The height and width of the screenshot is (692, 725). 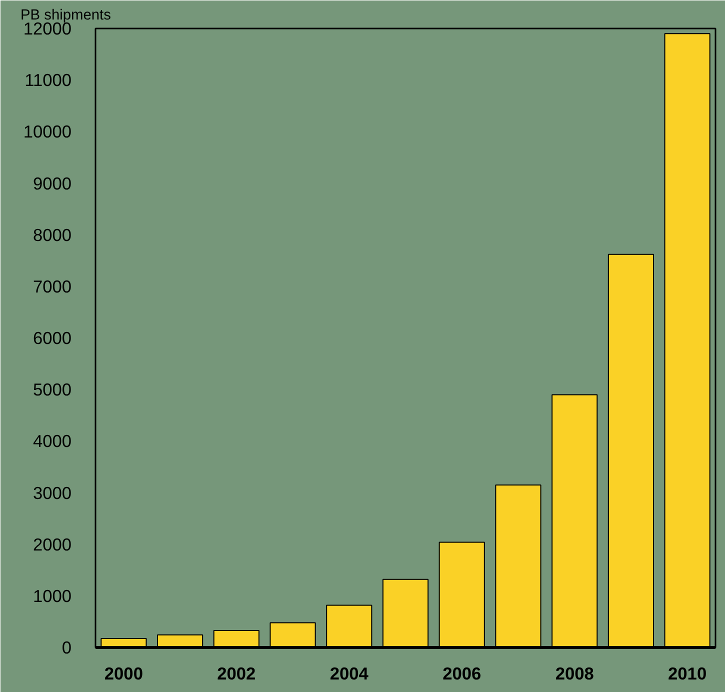 I want to click on x-tick-label: 2010, so click(x=687, y=674).